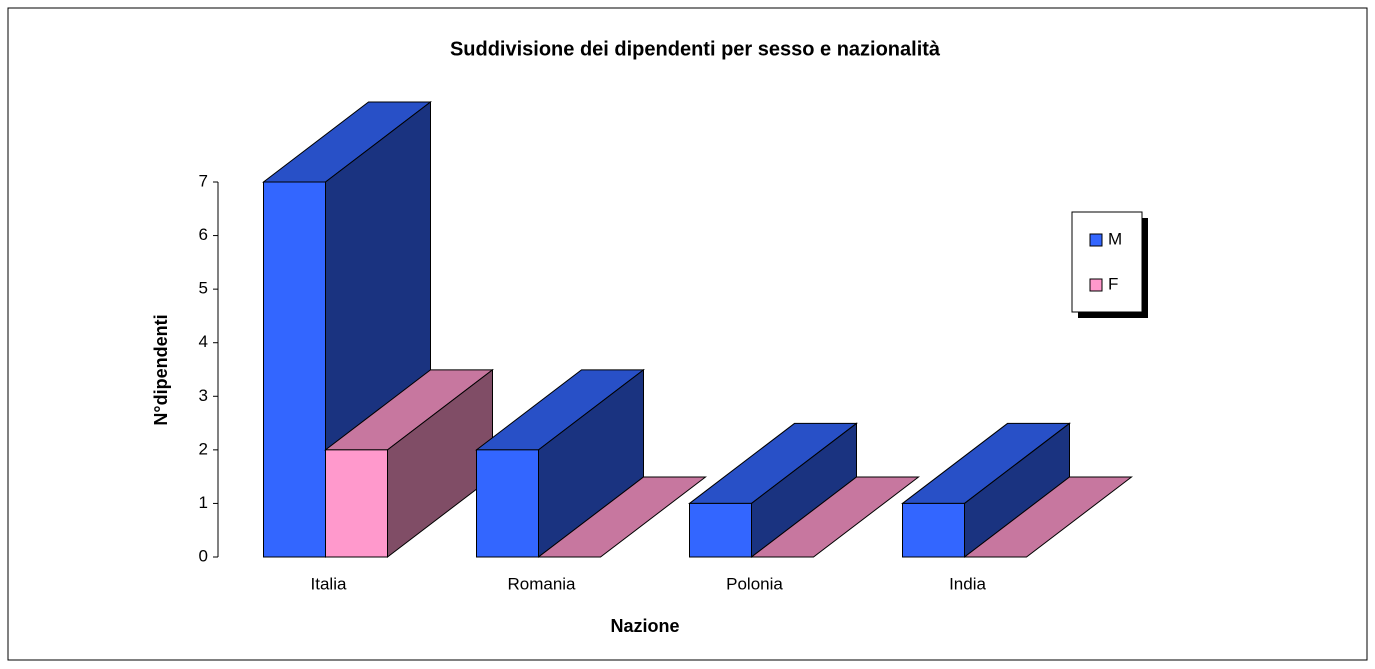  What do you see at coordinates (203, 448) in the screenshot?
I see `y-tick-label: 2` at bounding box center [203, 448].